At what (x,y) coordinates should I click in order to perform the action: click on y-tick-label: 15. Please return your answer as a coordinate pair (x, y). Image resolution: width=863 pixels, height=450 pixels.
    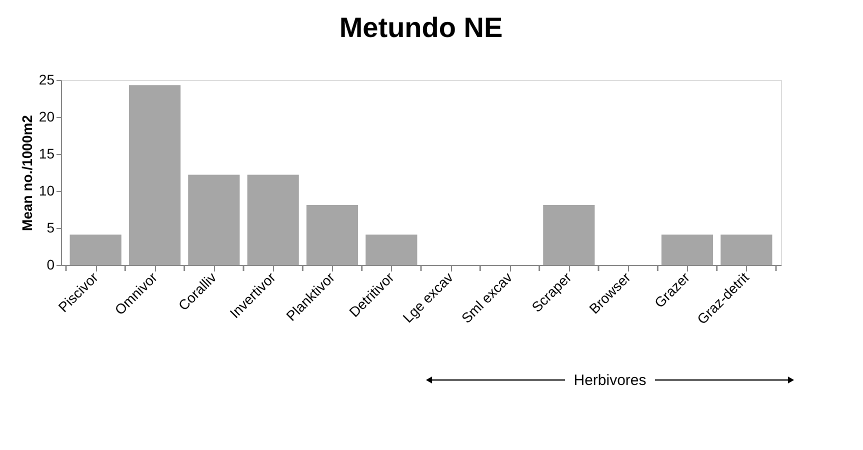
    Looking at the image, I should click on (46, 154).